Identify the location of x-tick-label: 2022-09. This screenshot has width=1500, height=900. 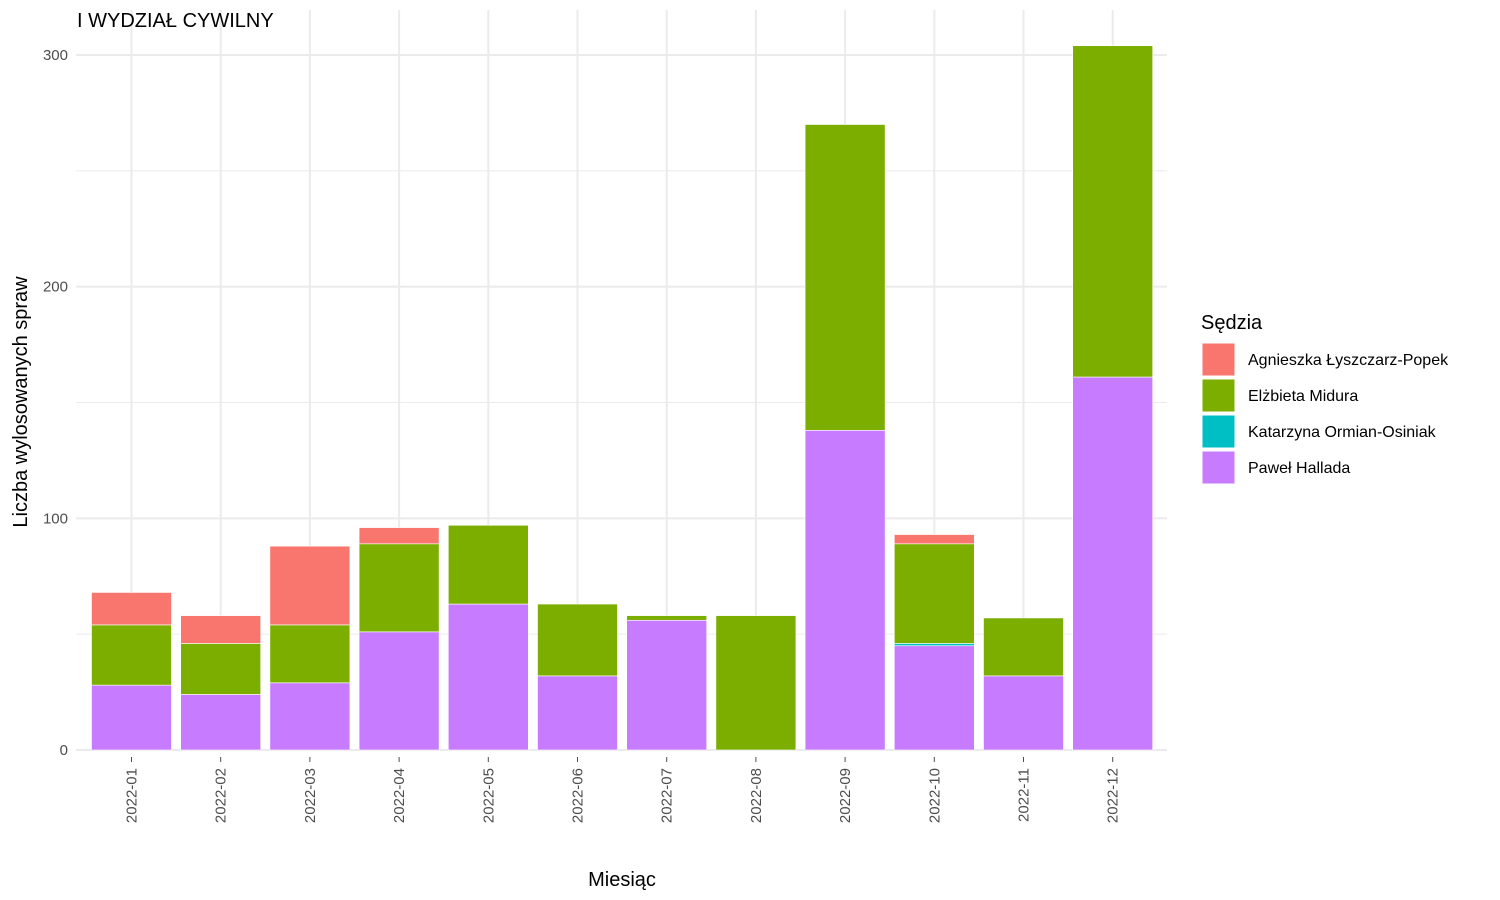
(845, 795).